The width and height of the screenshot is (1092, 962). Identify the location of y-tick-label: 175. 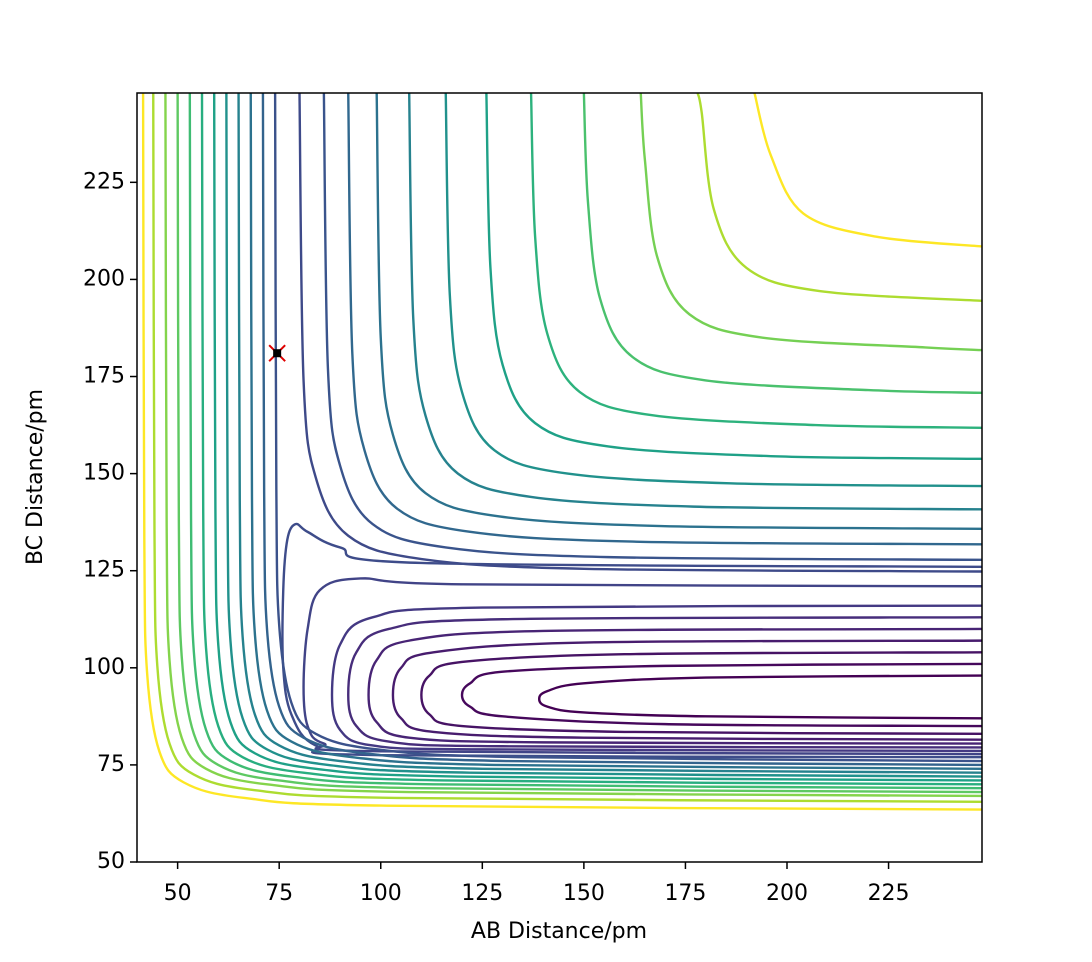
(104, 376).